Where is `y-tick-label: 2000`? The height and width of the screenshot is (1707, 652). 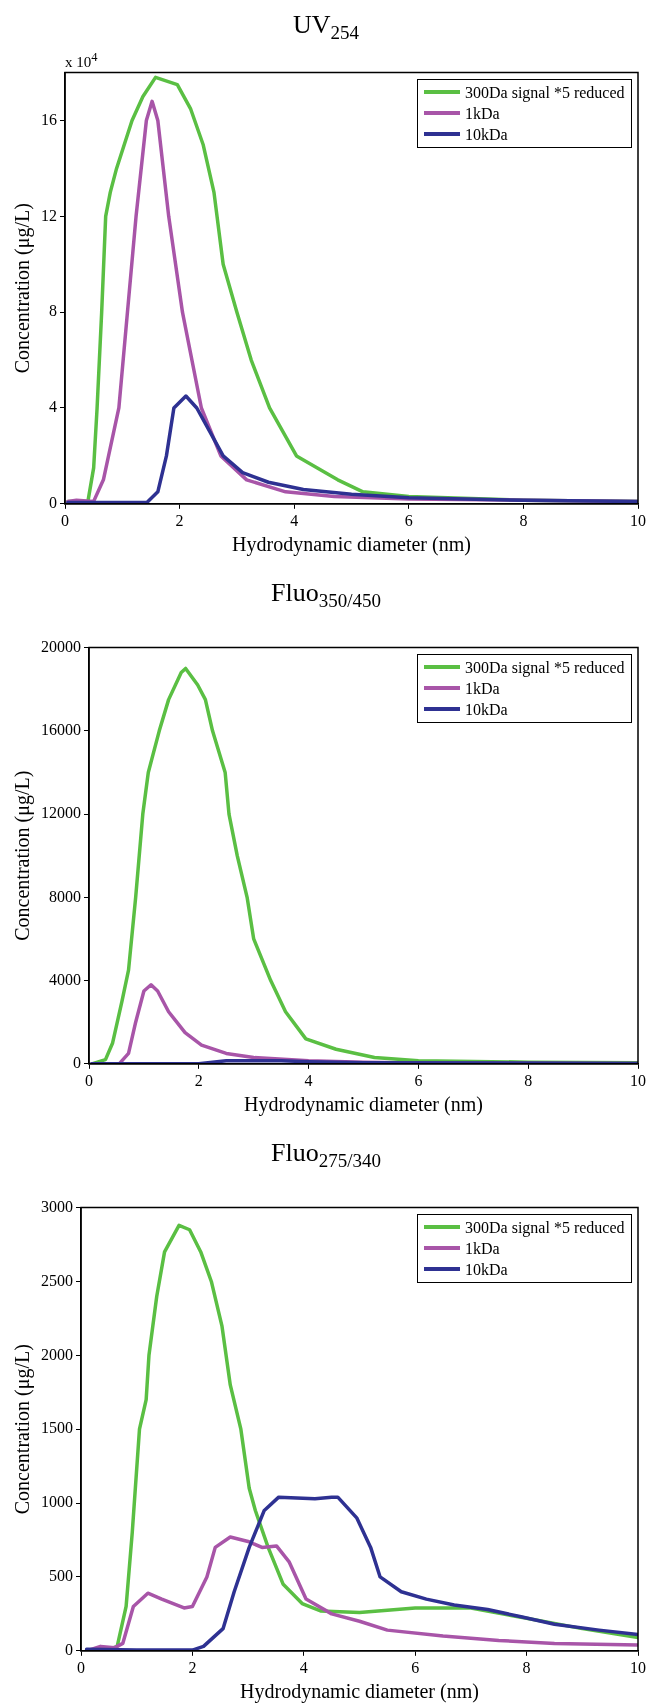 y-tick-label: 2000 is located at coordinates (57, 1354).